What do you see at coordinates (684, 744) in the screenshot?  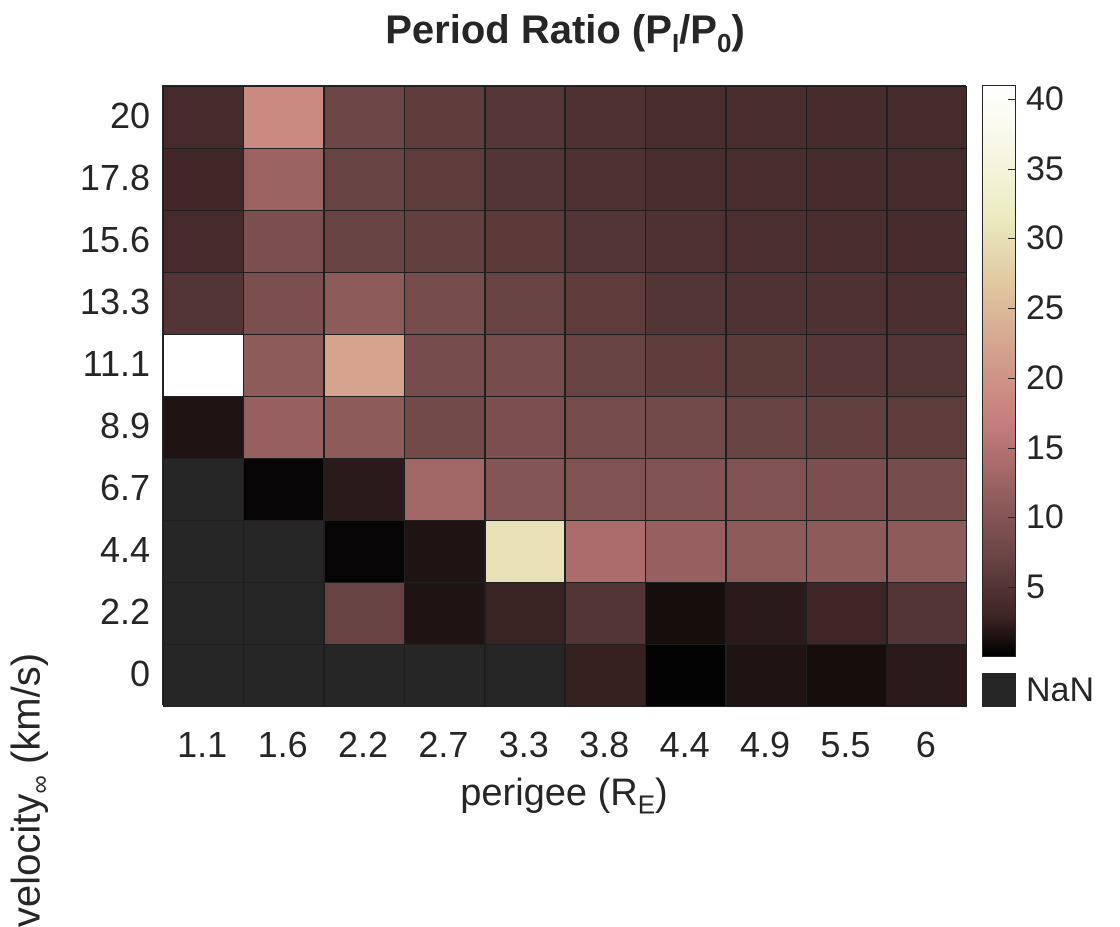 I see `x-tick-label: 4.4` at bounding box center [684, 744].